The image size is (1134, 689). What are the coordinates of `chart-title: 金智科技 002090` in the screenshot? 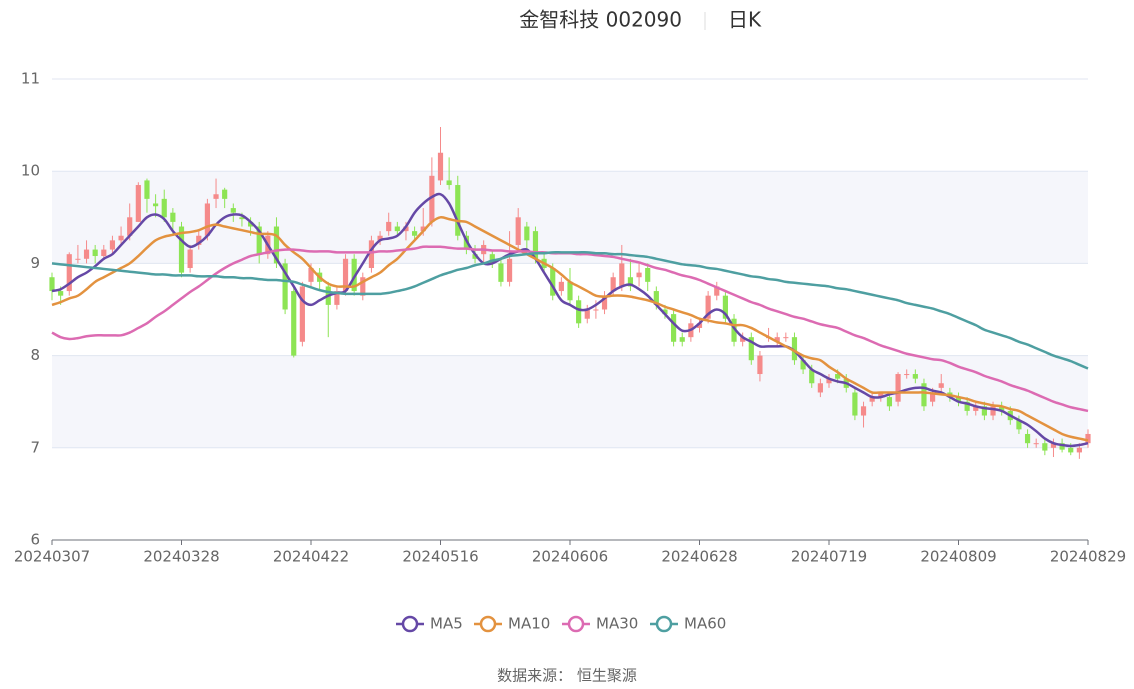 It's located at (600, 20).